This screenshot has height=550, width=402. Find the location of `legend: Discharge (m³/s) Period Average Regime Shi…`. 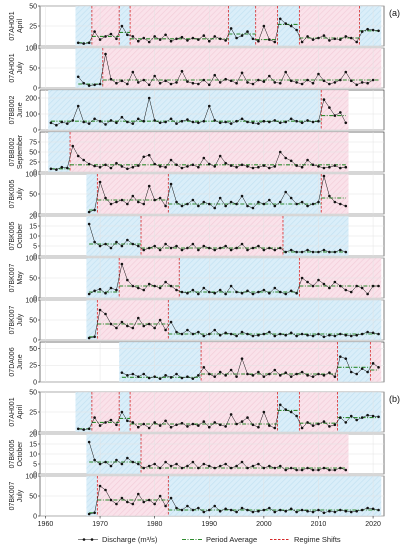

legend: Discharge (m³/s) Period Average Regime Shi… is located at coordinates (209, 539).